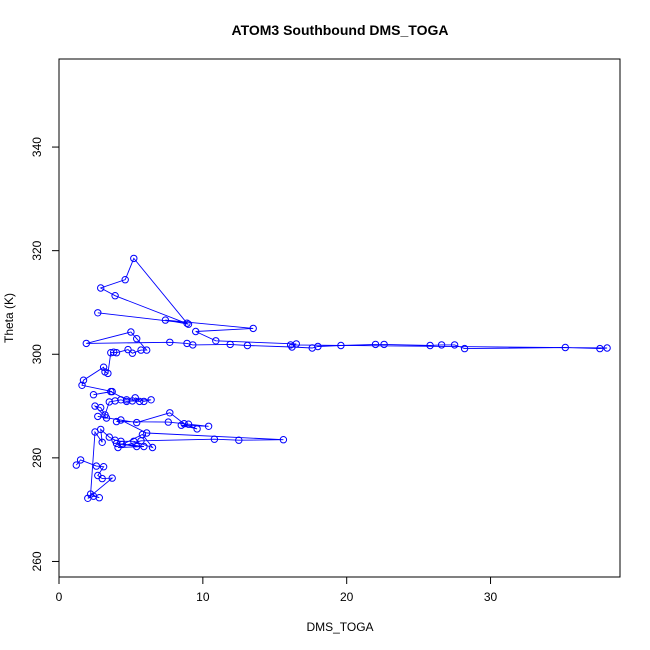 This screenshot has height=650, width=650. Describe the element at coordinates (277, 590) in the screenshot. I see `x-axis: 0 10 20 30` at that location.